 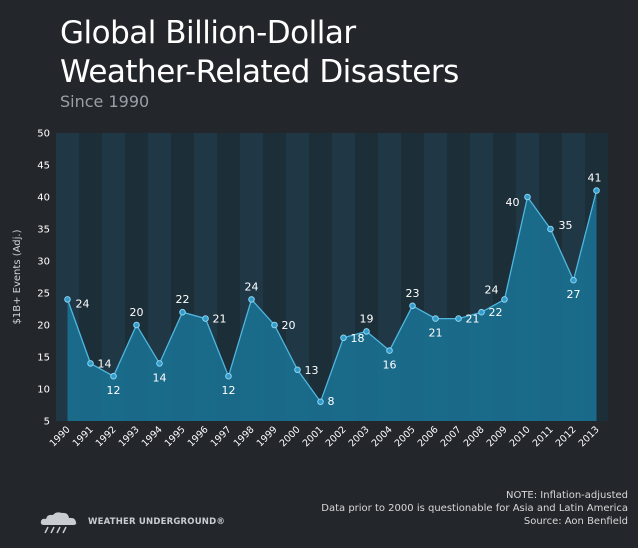 I want to click on x-tick-2000: 2000, so click(x=290, y=436).